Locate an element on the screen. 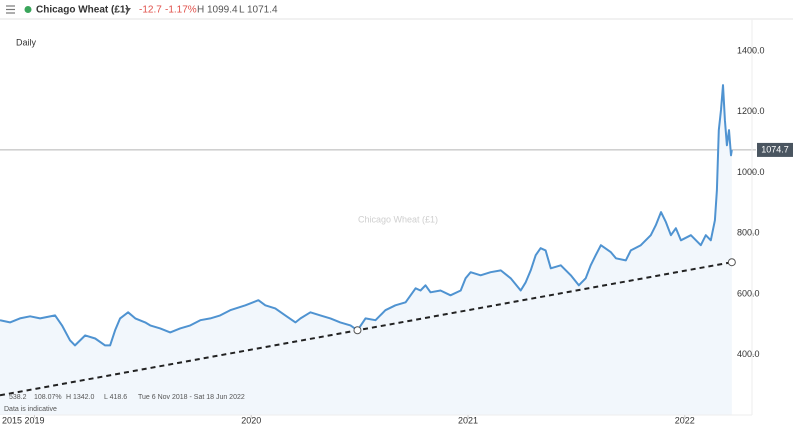 The image size is (793, 428). high: H 1099.4 is located at coordinates (217, 10).